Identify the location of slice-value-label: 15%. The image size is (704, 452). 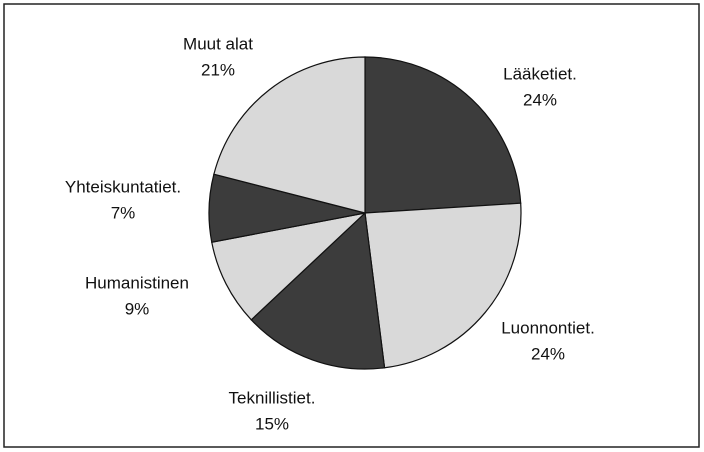
(272, 423).